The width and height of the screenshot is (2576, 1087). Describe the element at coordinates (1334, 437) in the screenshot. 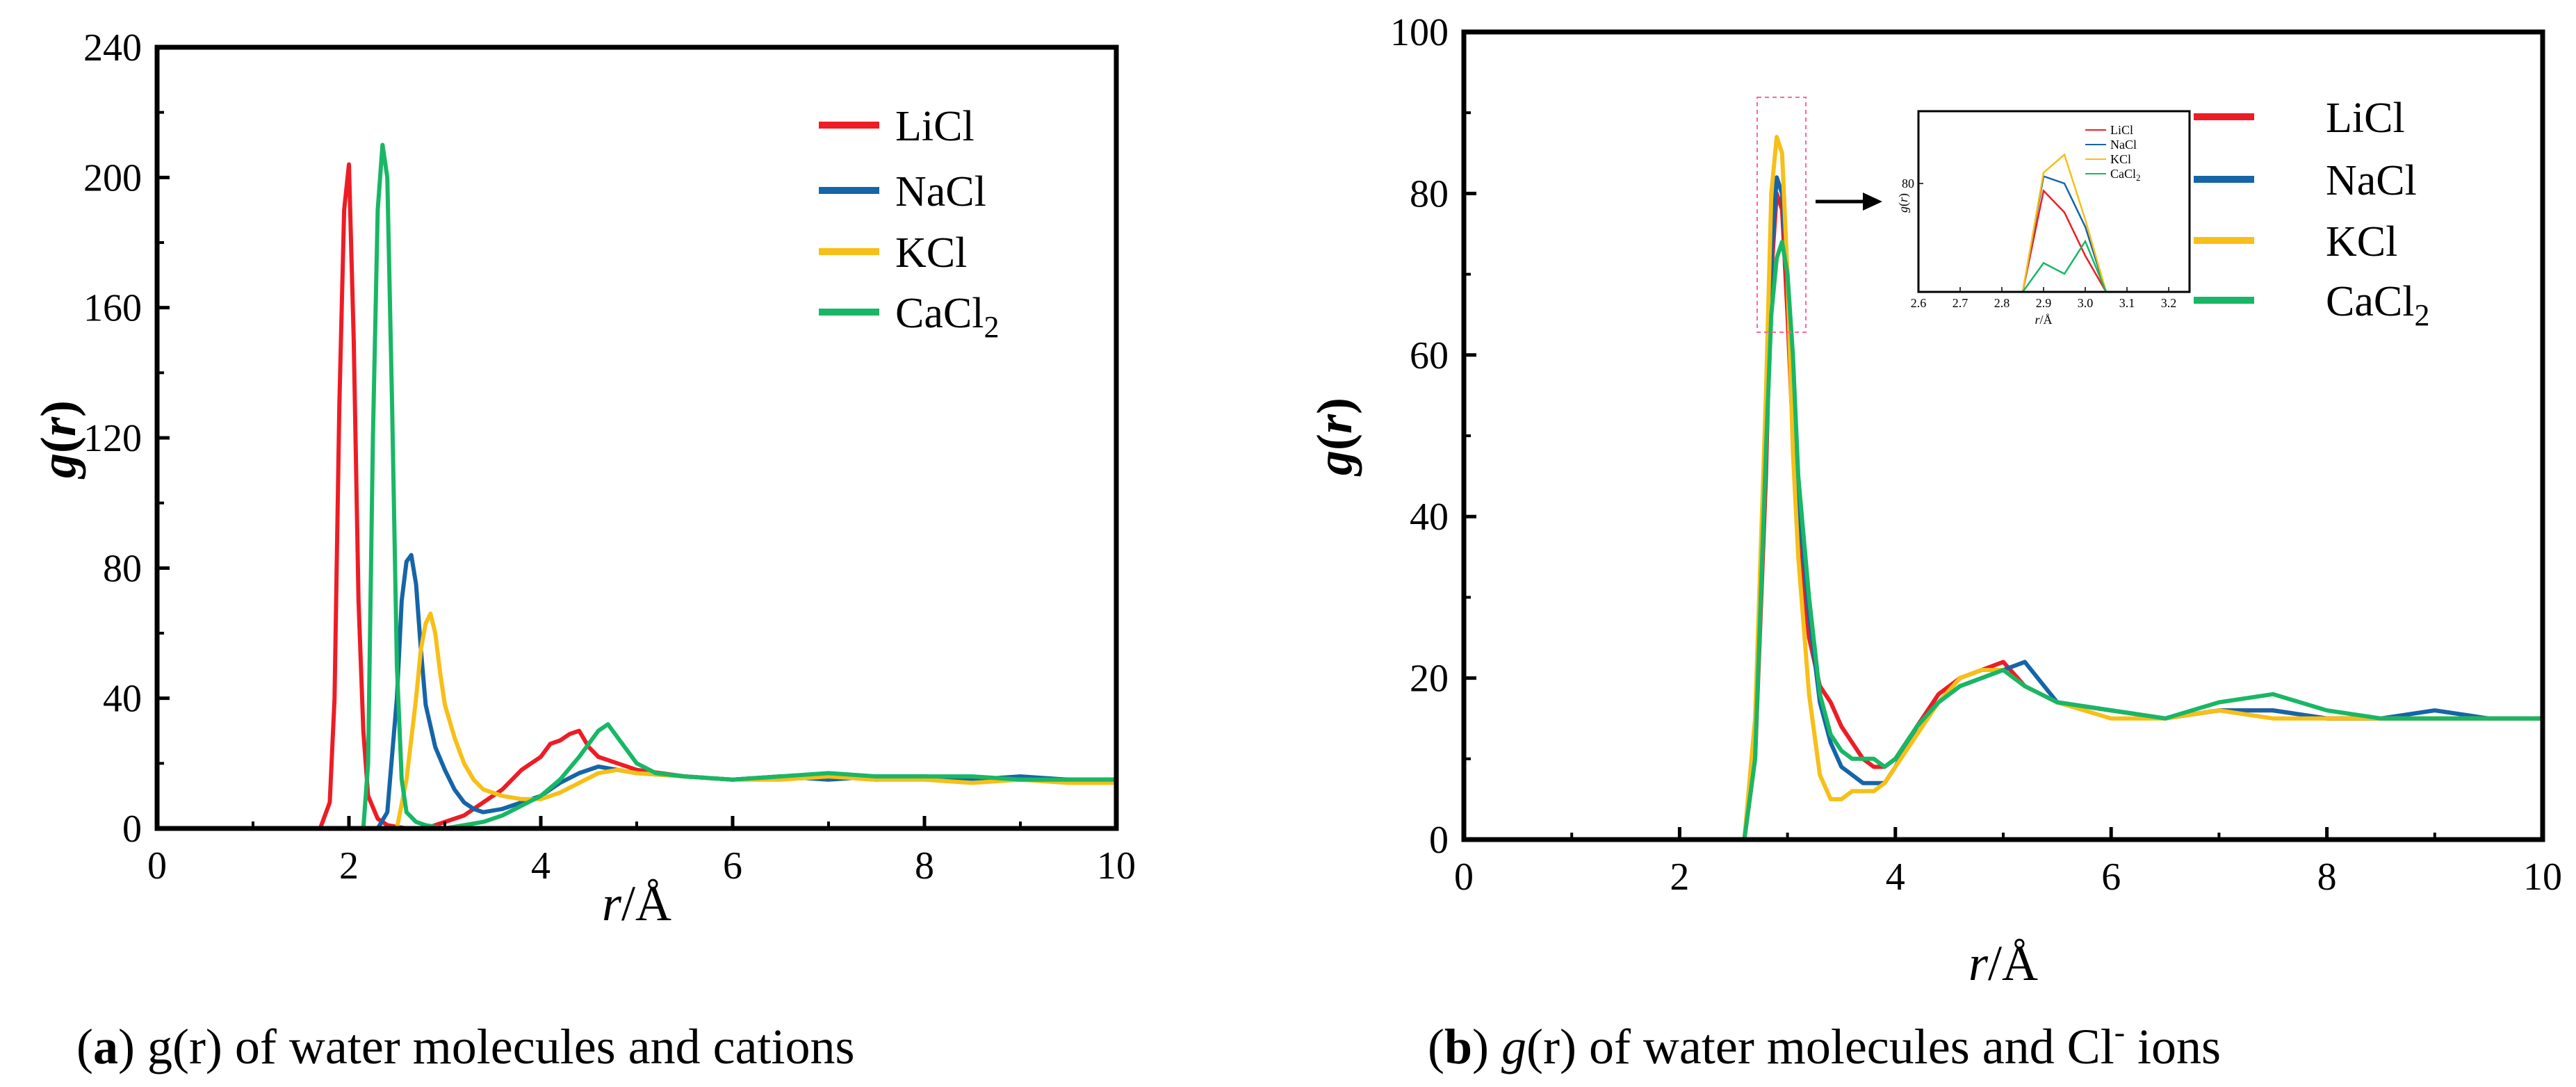

I see `chart-b-y-axis-title: g(r)` at that location.